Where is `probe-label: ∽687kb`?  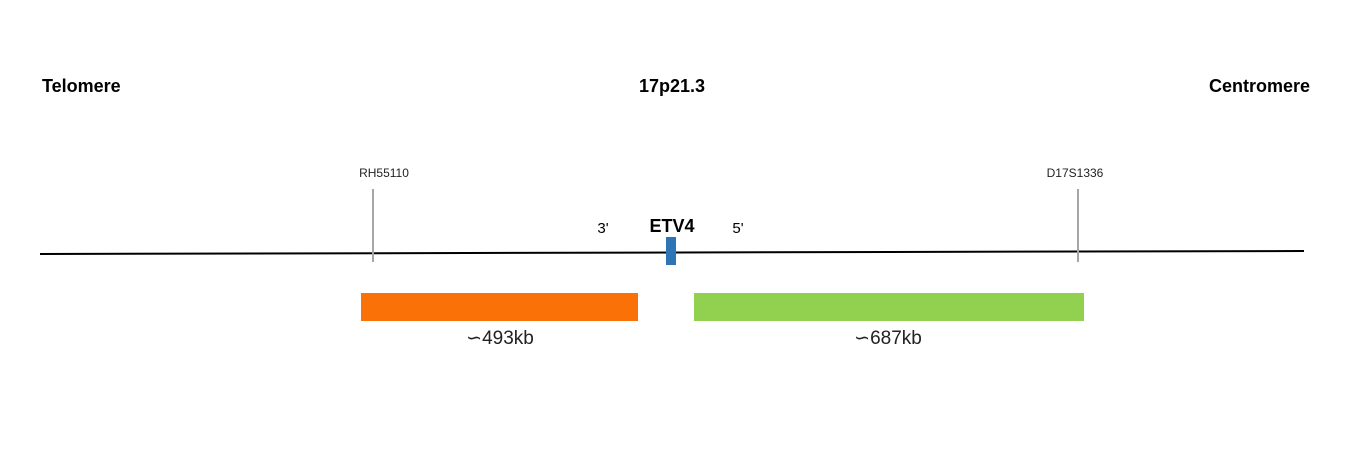
probe-label: ∽687kb is located at coordinates (888, 338).